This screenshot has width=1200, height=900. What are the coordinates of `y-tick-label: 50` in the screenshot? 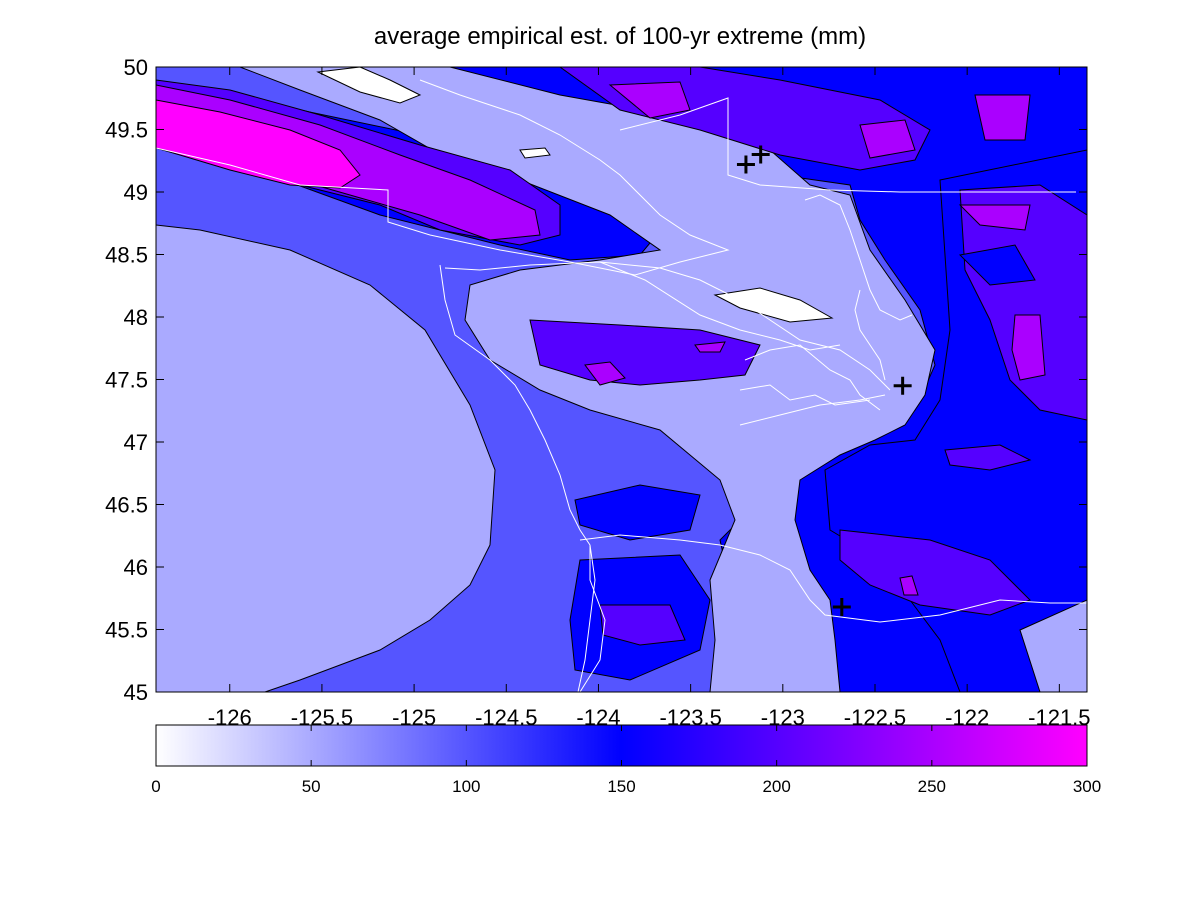 It's located at (136, 67).